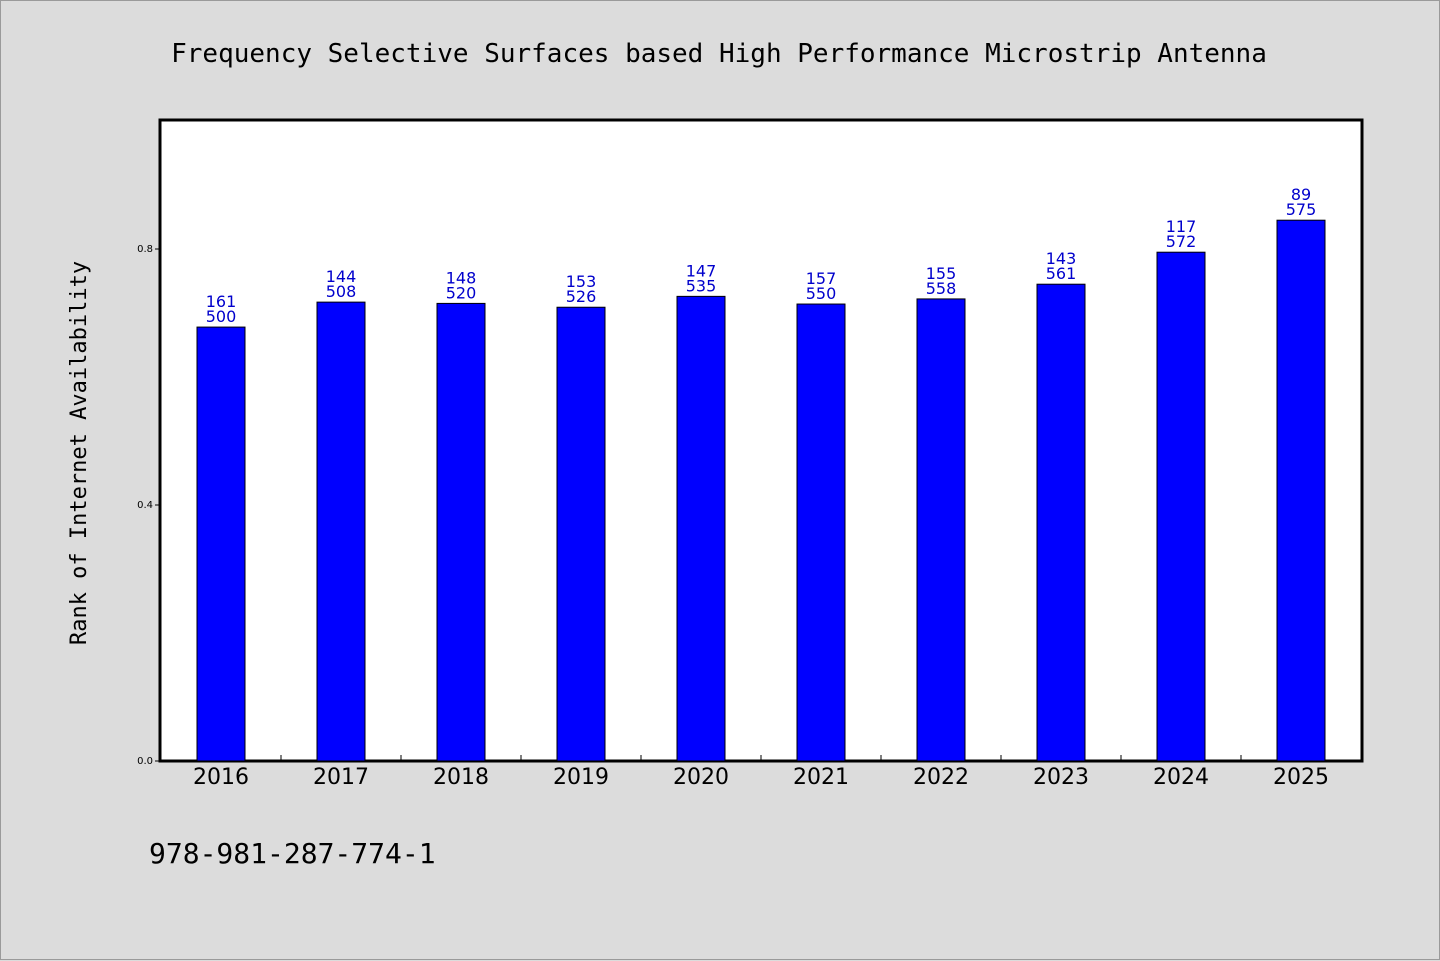  Describe the element at coordinates (581, 296) in the screenshot. I see `bar-label-bottom: 526` at that location.